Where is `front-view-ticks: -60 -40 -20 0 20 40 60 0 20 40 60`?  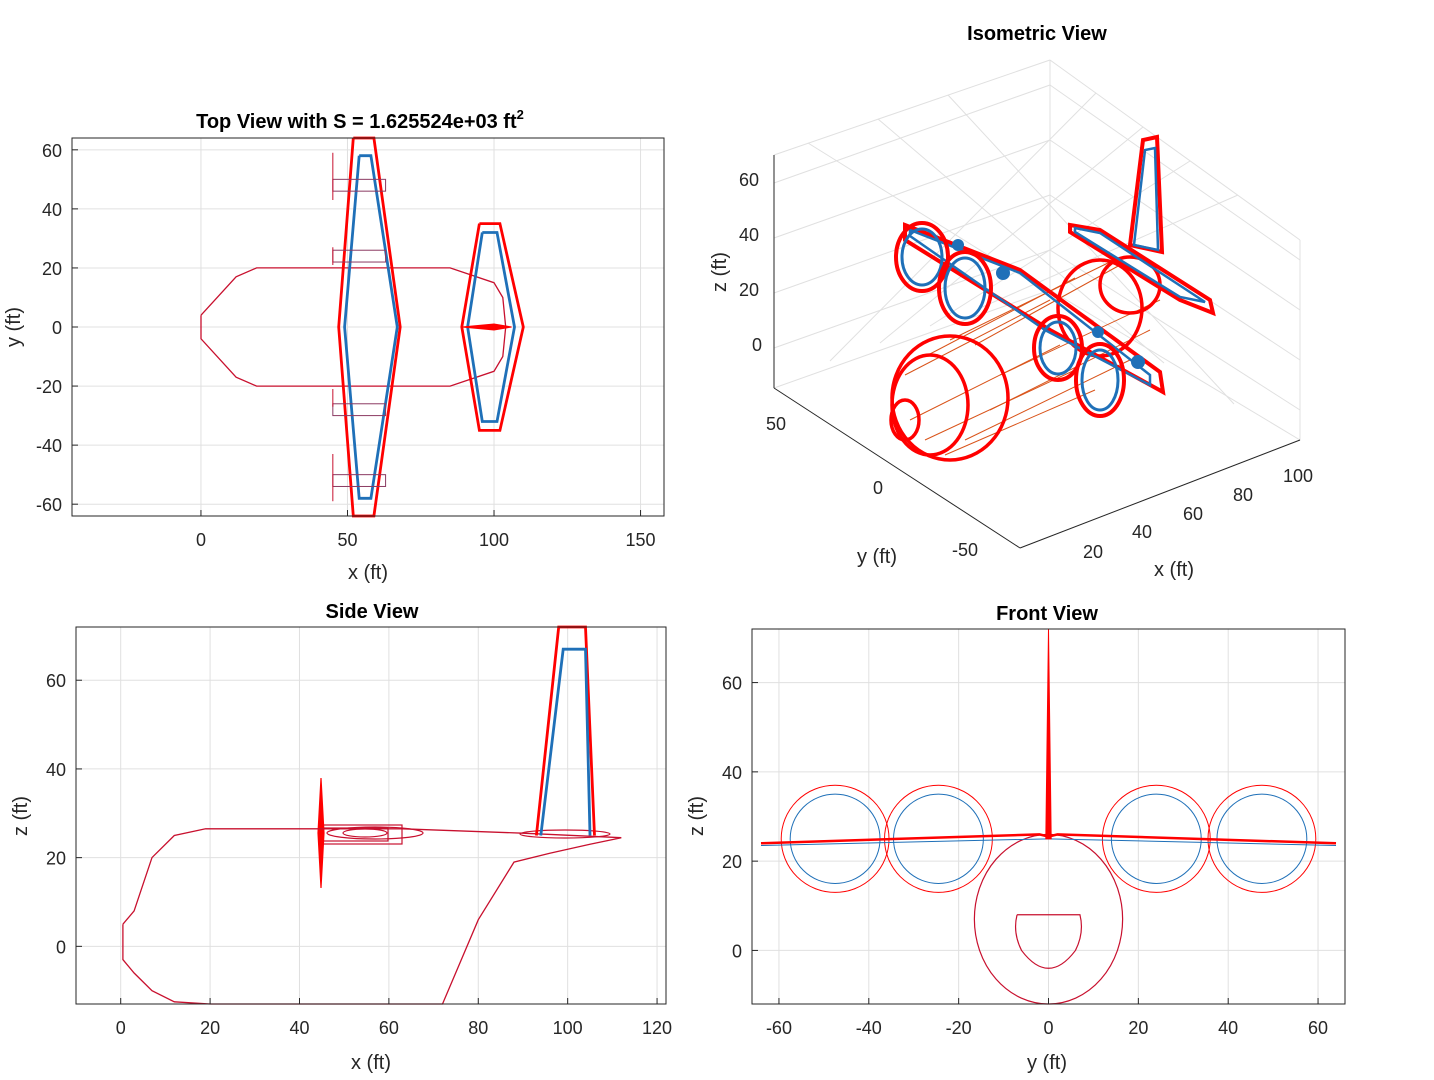 front-view-ticks: -60 -40 -20 0 20 40 60 0 20 40 60 is located at coordinates (1025, 856).